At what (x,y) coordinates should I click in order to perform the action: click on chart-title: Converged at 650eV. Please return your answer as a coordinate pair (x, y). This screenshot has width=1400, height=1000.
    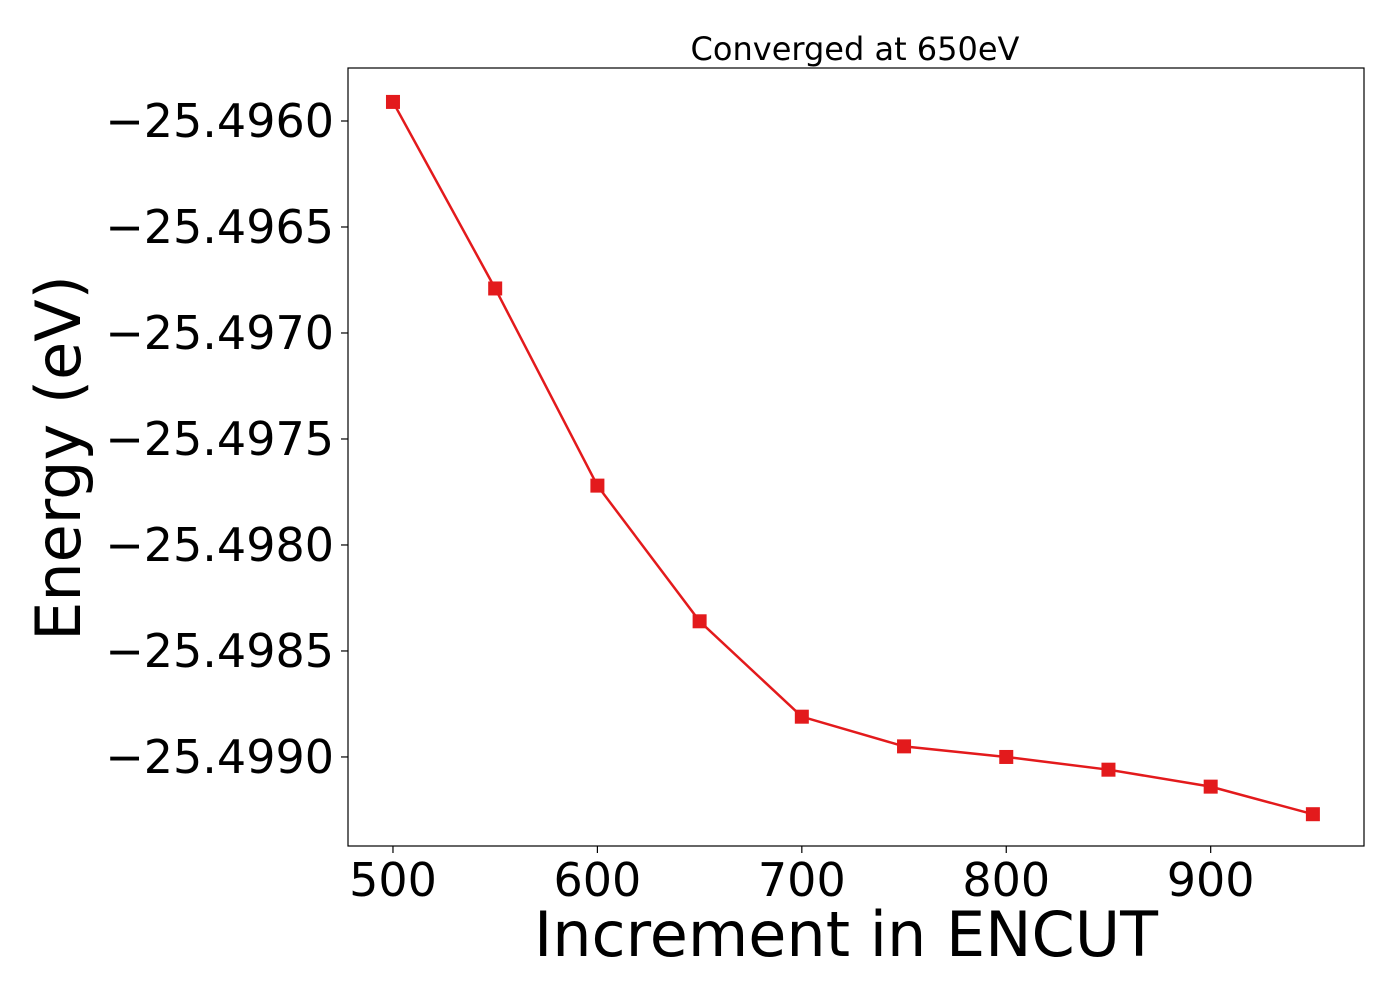
    Looking at the image, I should click on (855, 49).